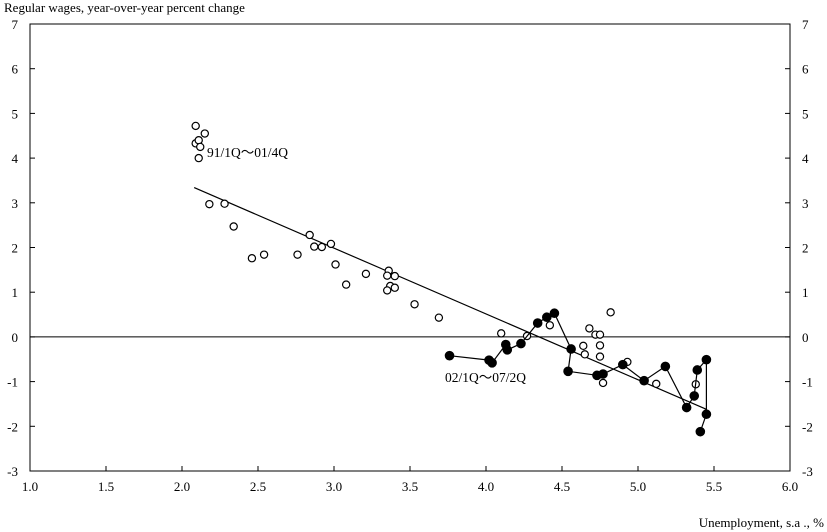  I want to click on x-tick-label: 3.5, so click(410, 486).